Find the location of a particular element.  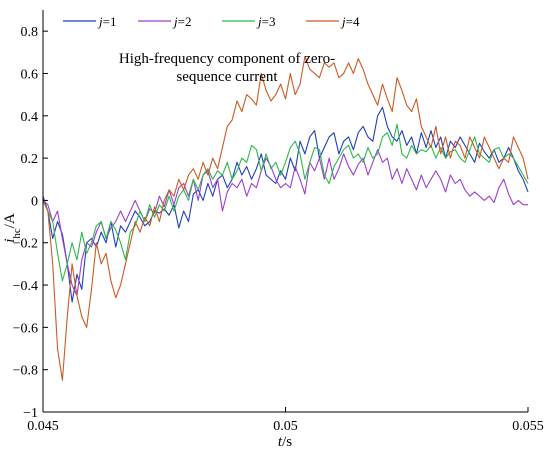

y-tick-label: −0.8 is located at coordinates (25, 371).